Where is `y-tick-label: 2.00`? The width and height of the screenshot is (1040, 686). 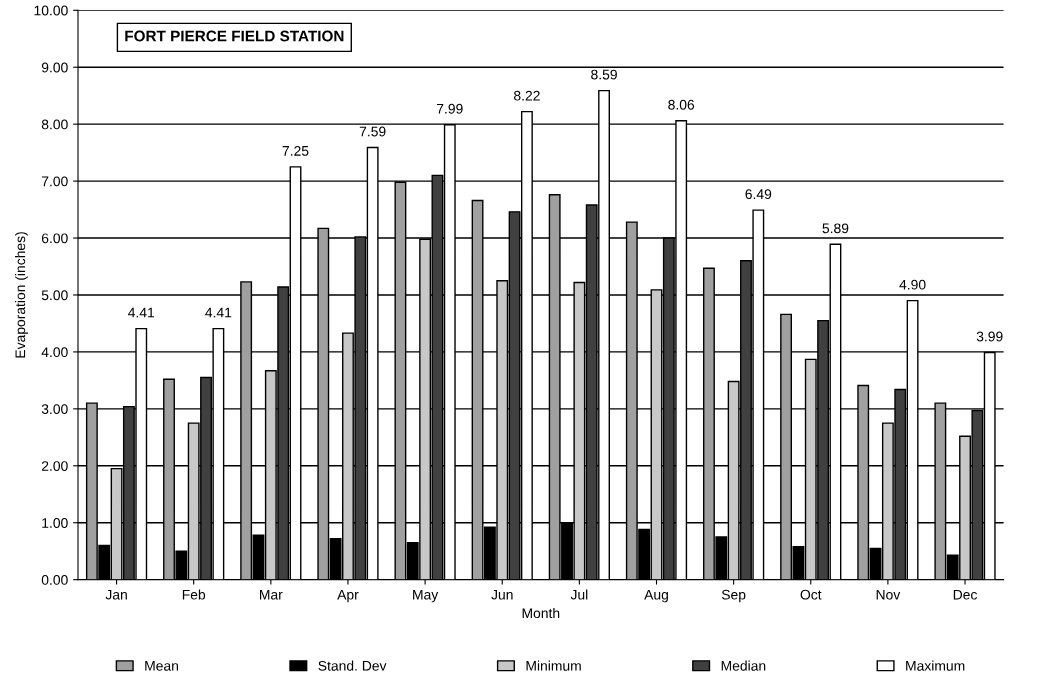 y-tick-label: 2.00 is located at coordinates (54, 466).